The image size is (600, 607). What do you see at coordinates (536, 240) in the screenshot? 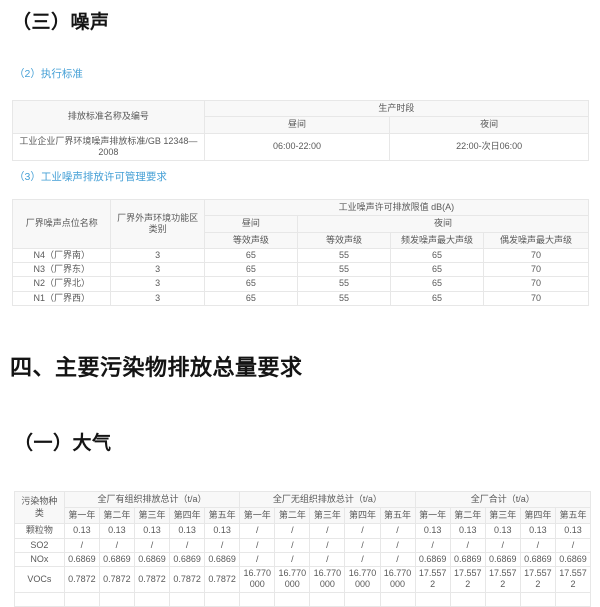
I see `occasional-max-level-header: 偶发噪声最大声级` at bounding box center [536, 240].